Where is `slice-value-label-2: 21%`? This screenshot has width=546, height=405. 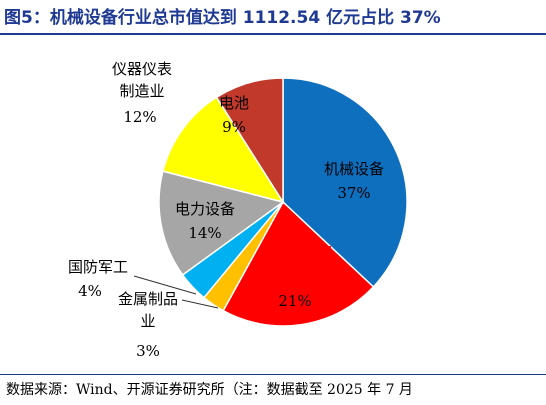
slice-value-label-2: 21% is located at coordinates (294, 301).